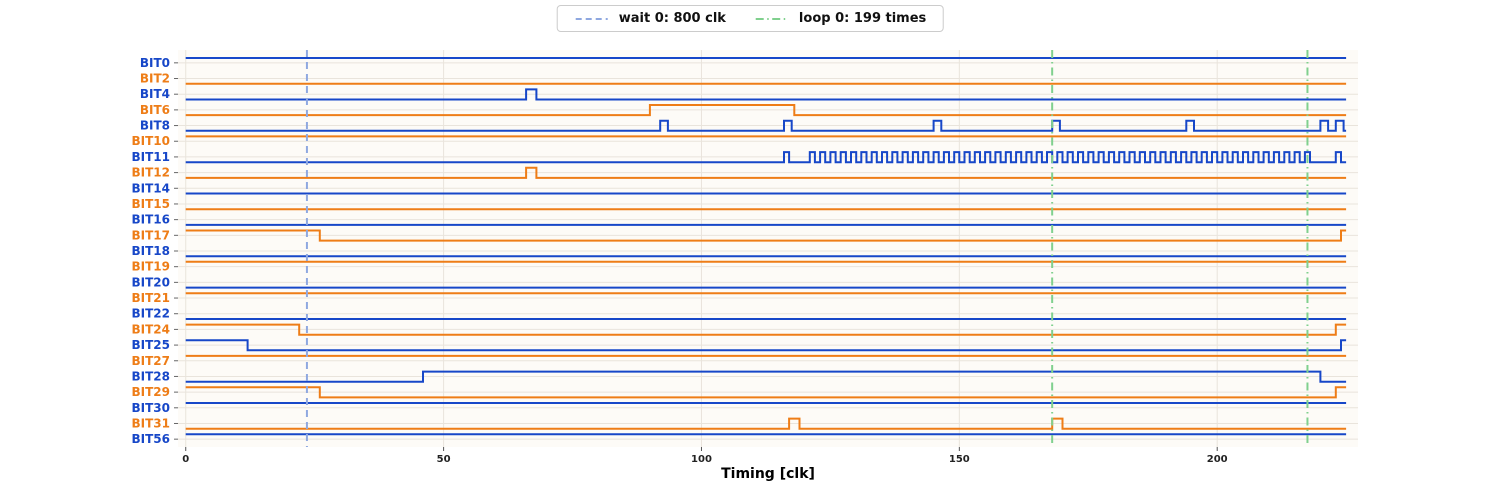  I want to click on waveform-BIT31, so click(766, 423).